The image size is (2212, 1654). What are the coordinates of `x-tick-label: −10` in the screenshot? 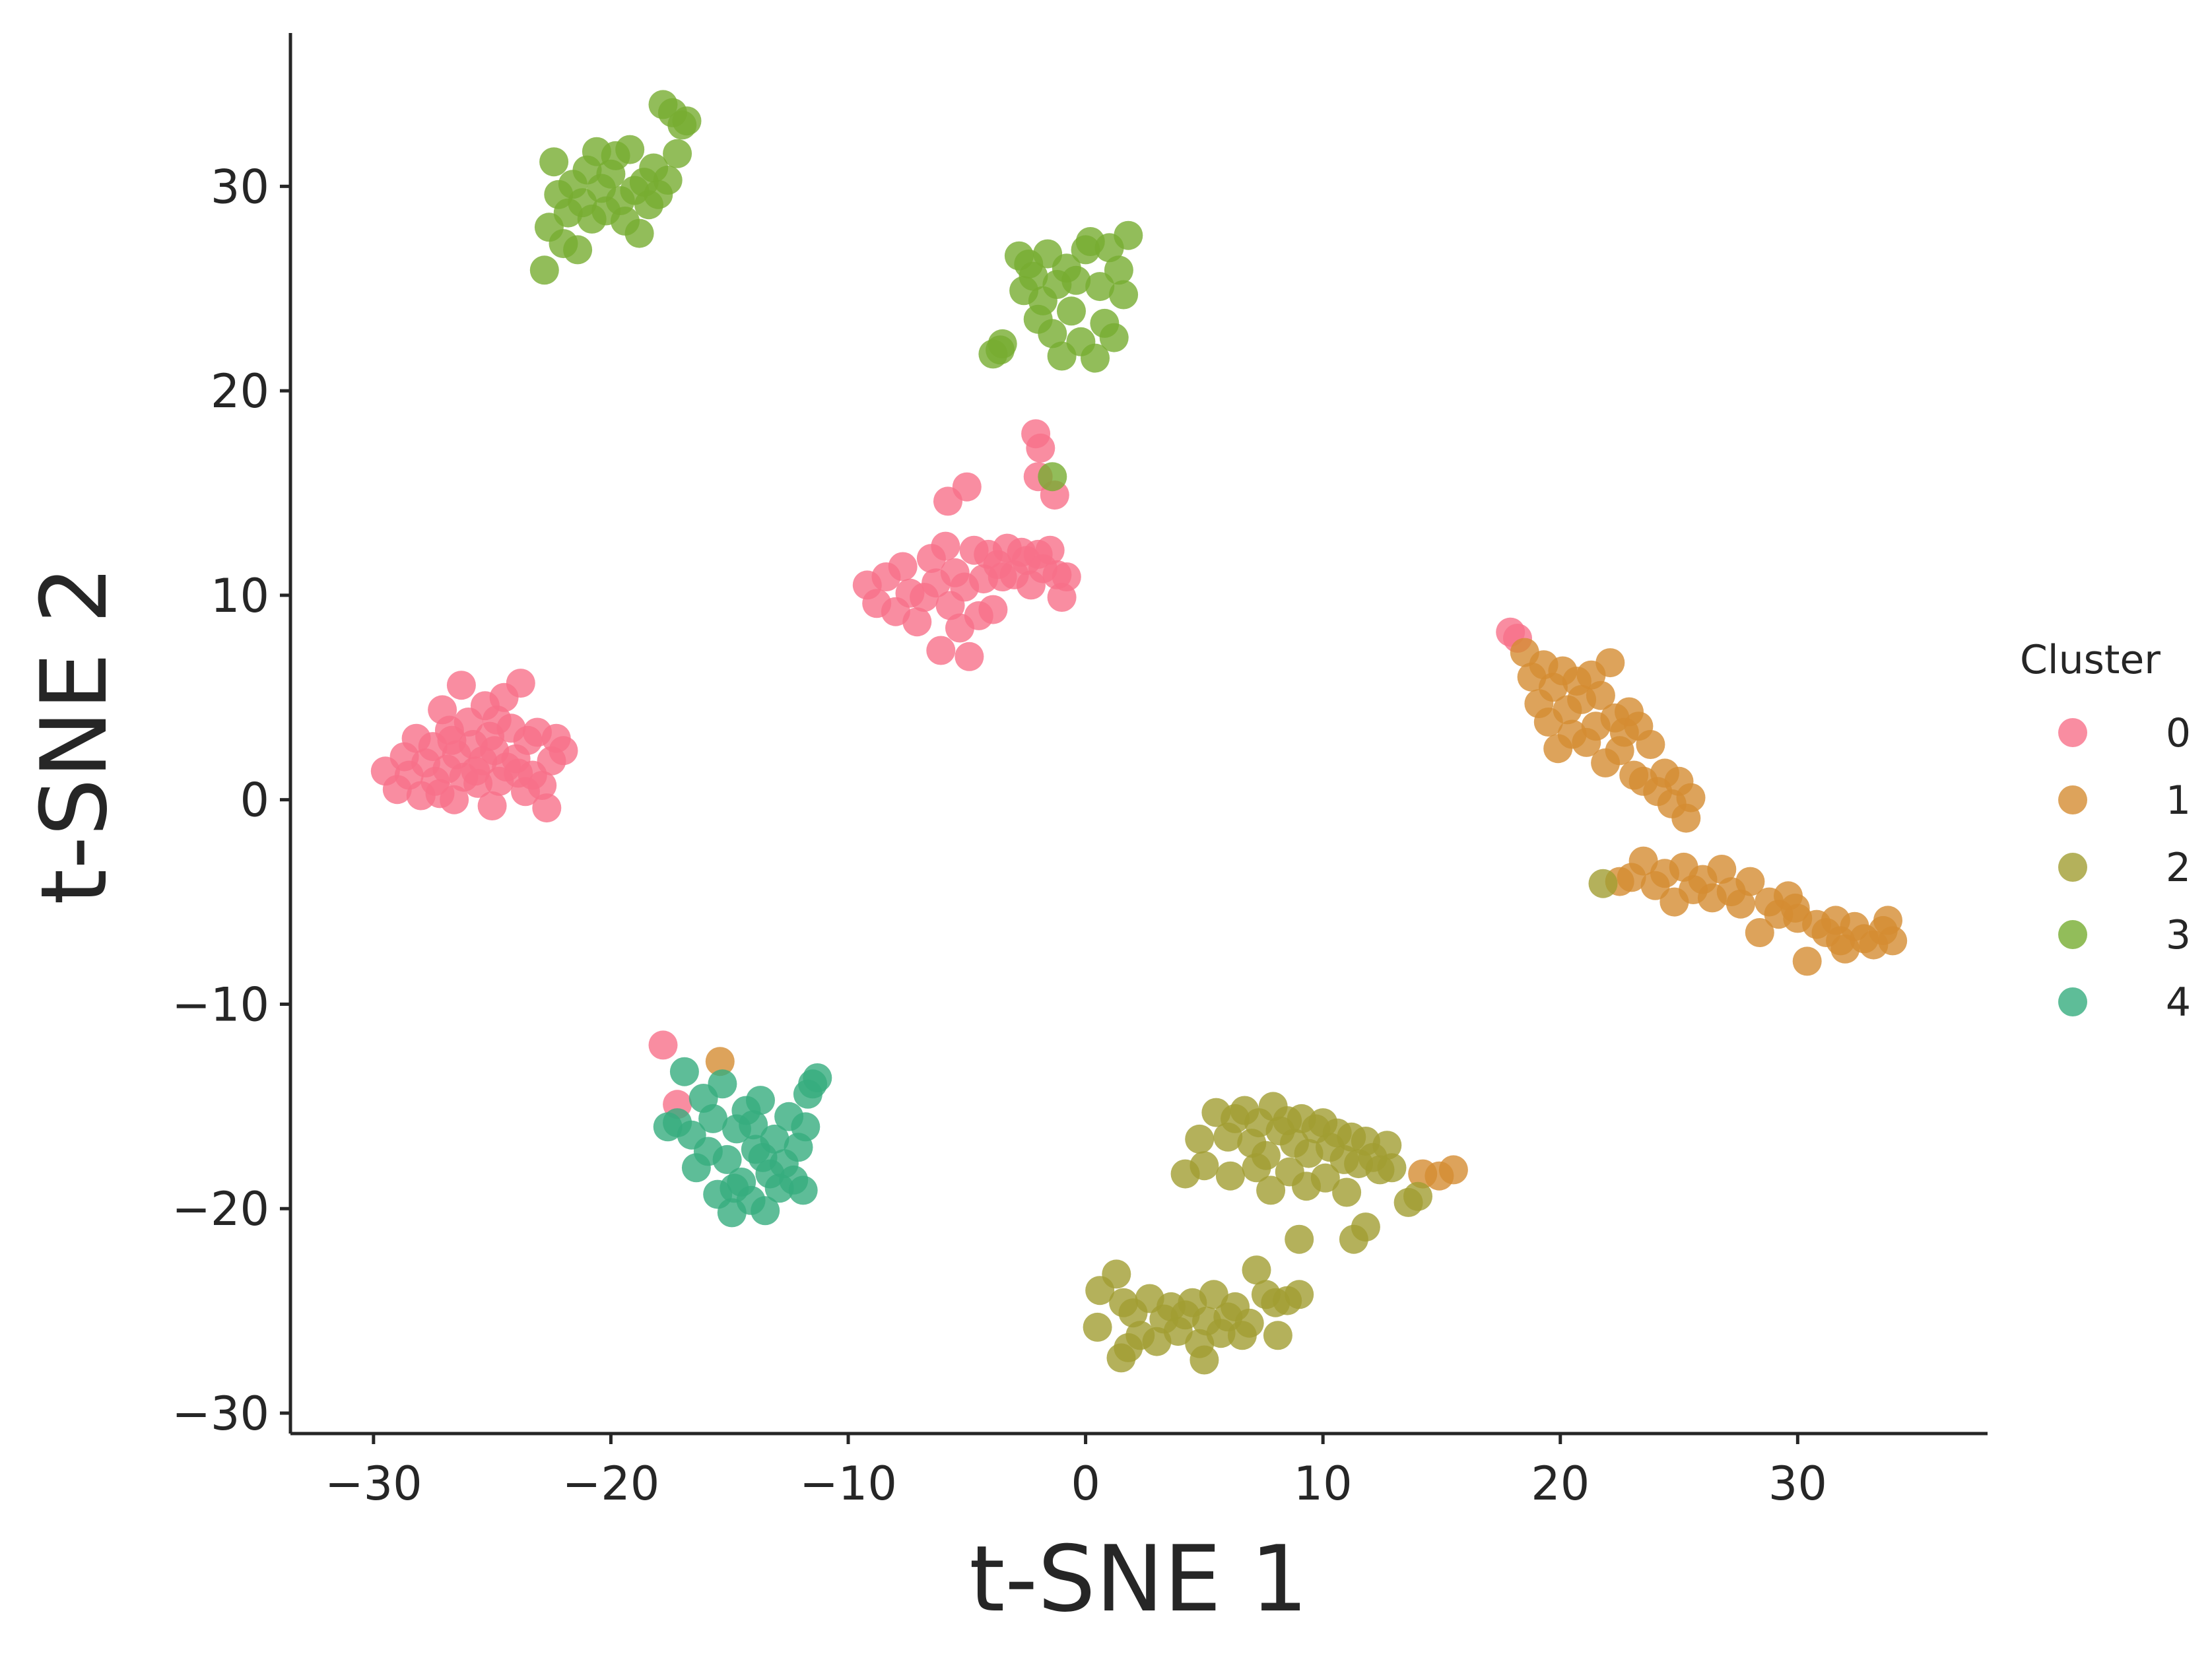 It's located at (848, 1484).